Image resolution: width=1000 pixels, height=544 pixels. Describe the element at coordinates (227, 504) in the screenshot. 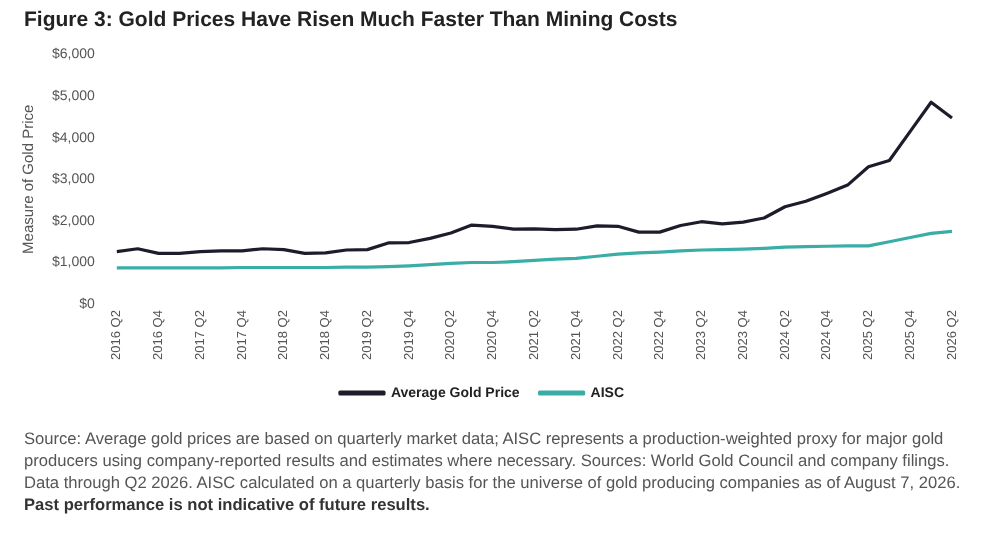

I see `text: Past performance is not indicative of future results.` at that location.